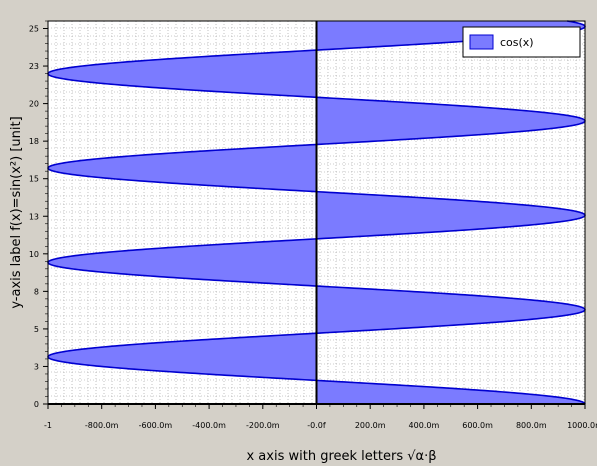 This screenshot has height=466, width=597. Describe the element at coordinates (209, 425) in the screenshot. I see `x-tick-label: -400.0m` at that location.